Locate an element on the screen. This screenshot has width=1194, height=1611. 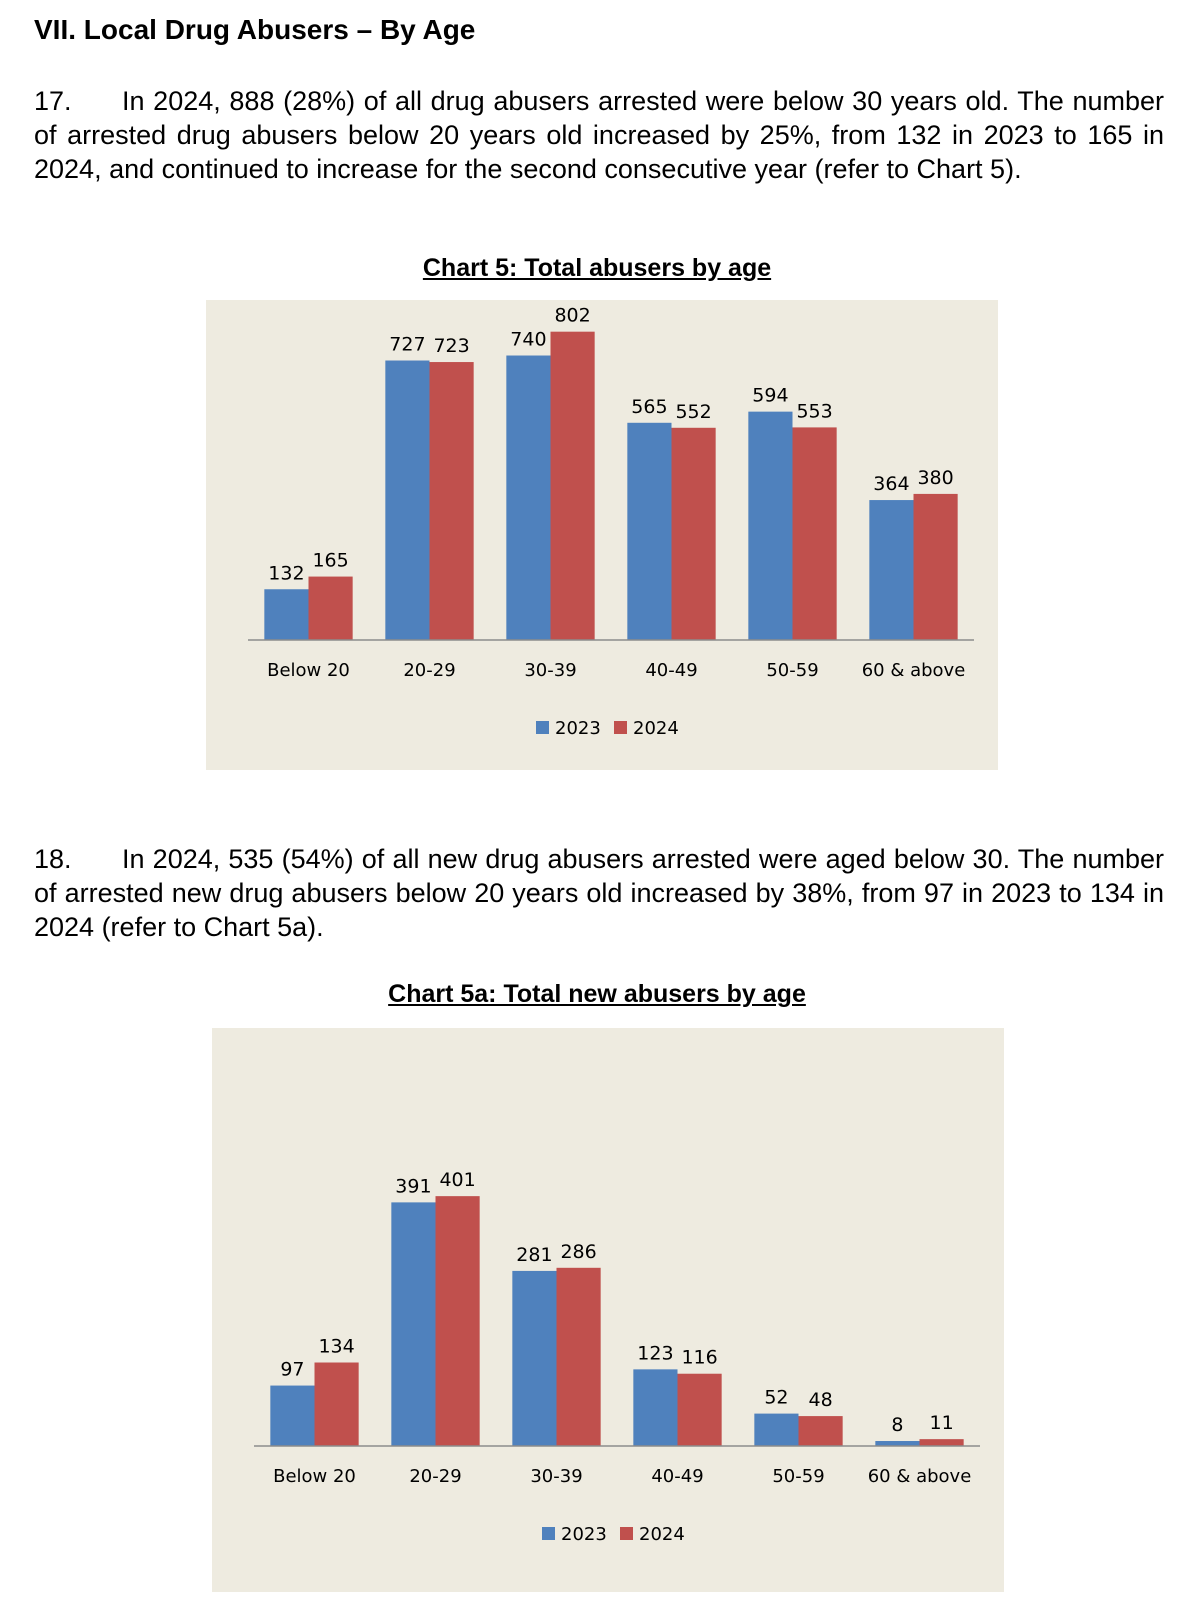
data-label-2024-2: 723 is located at coordinates (451, 346).